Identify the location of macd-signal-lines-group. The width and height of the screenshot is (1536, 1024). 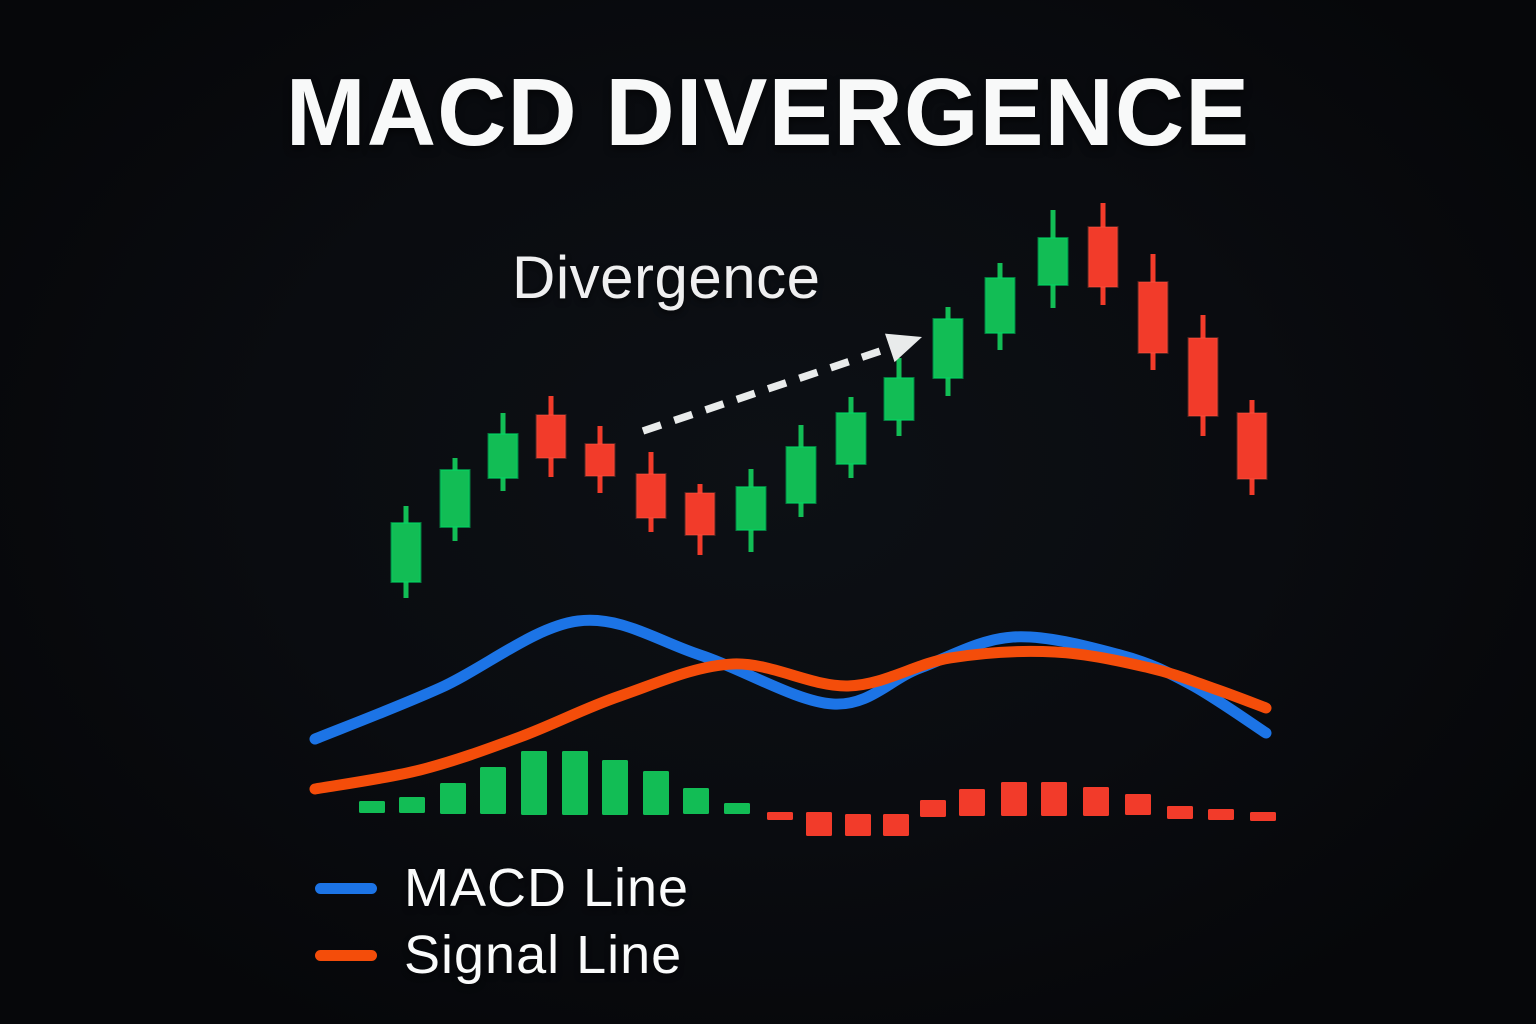
(790, 704).